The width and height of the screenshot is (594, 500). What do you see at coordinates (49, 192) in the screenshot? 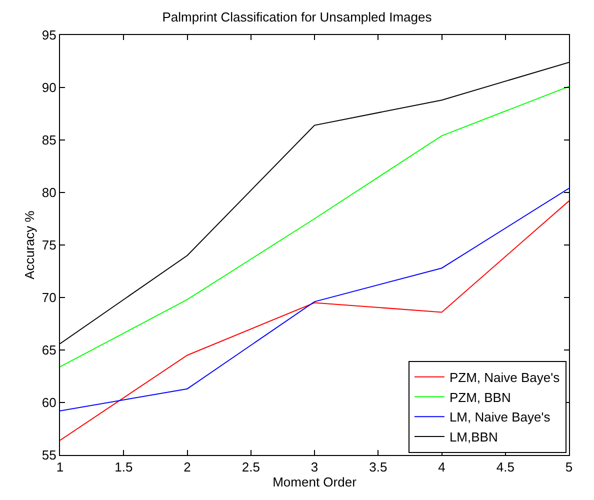
I see `y-tick-label: 80` at bounding box center [49, 192].